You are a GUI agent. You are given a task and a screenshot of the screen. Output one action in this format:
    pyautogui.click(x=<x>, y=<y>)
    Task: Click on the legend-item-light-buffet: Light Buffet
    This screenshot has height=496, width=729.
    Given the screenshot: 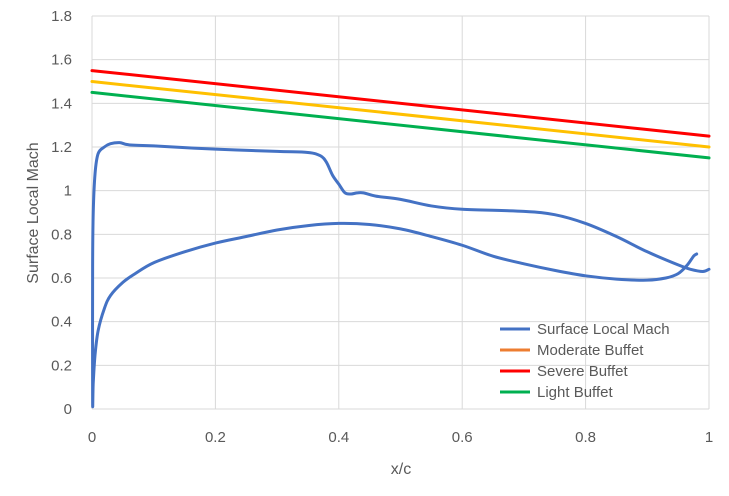 What is the action you would take?
    pyautogui.click(x=556, y=392)
    